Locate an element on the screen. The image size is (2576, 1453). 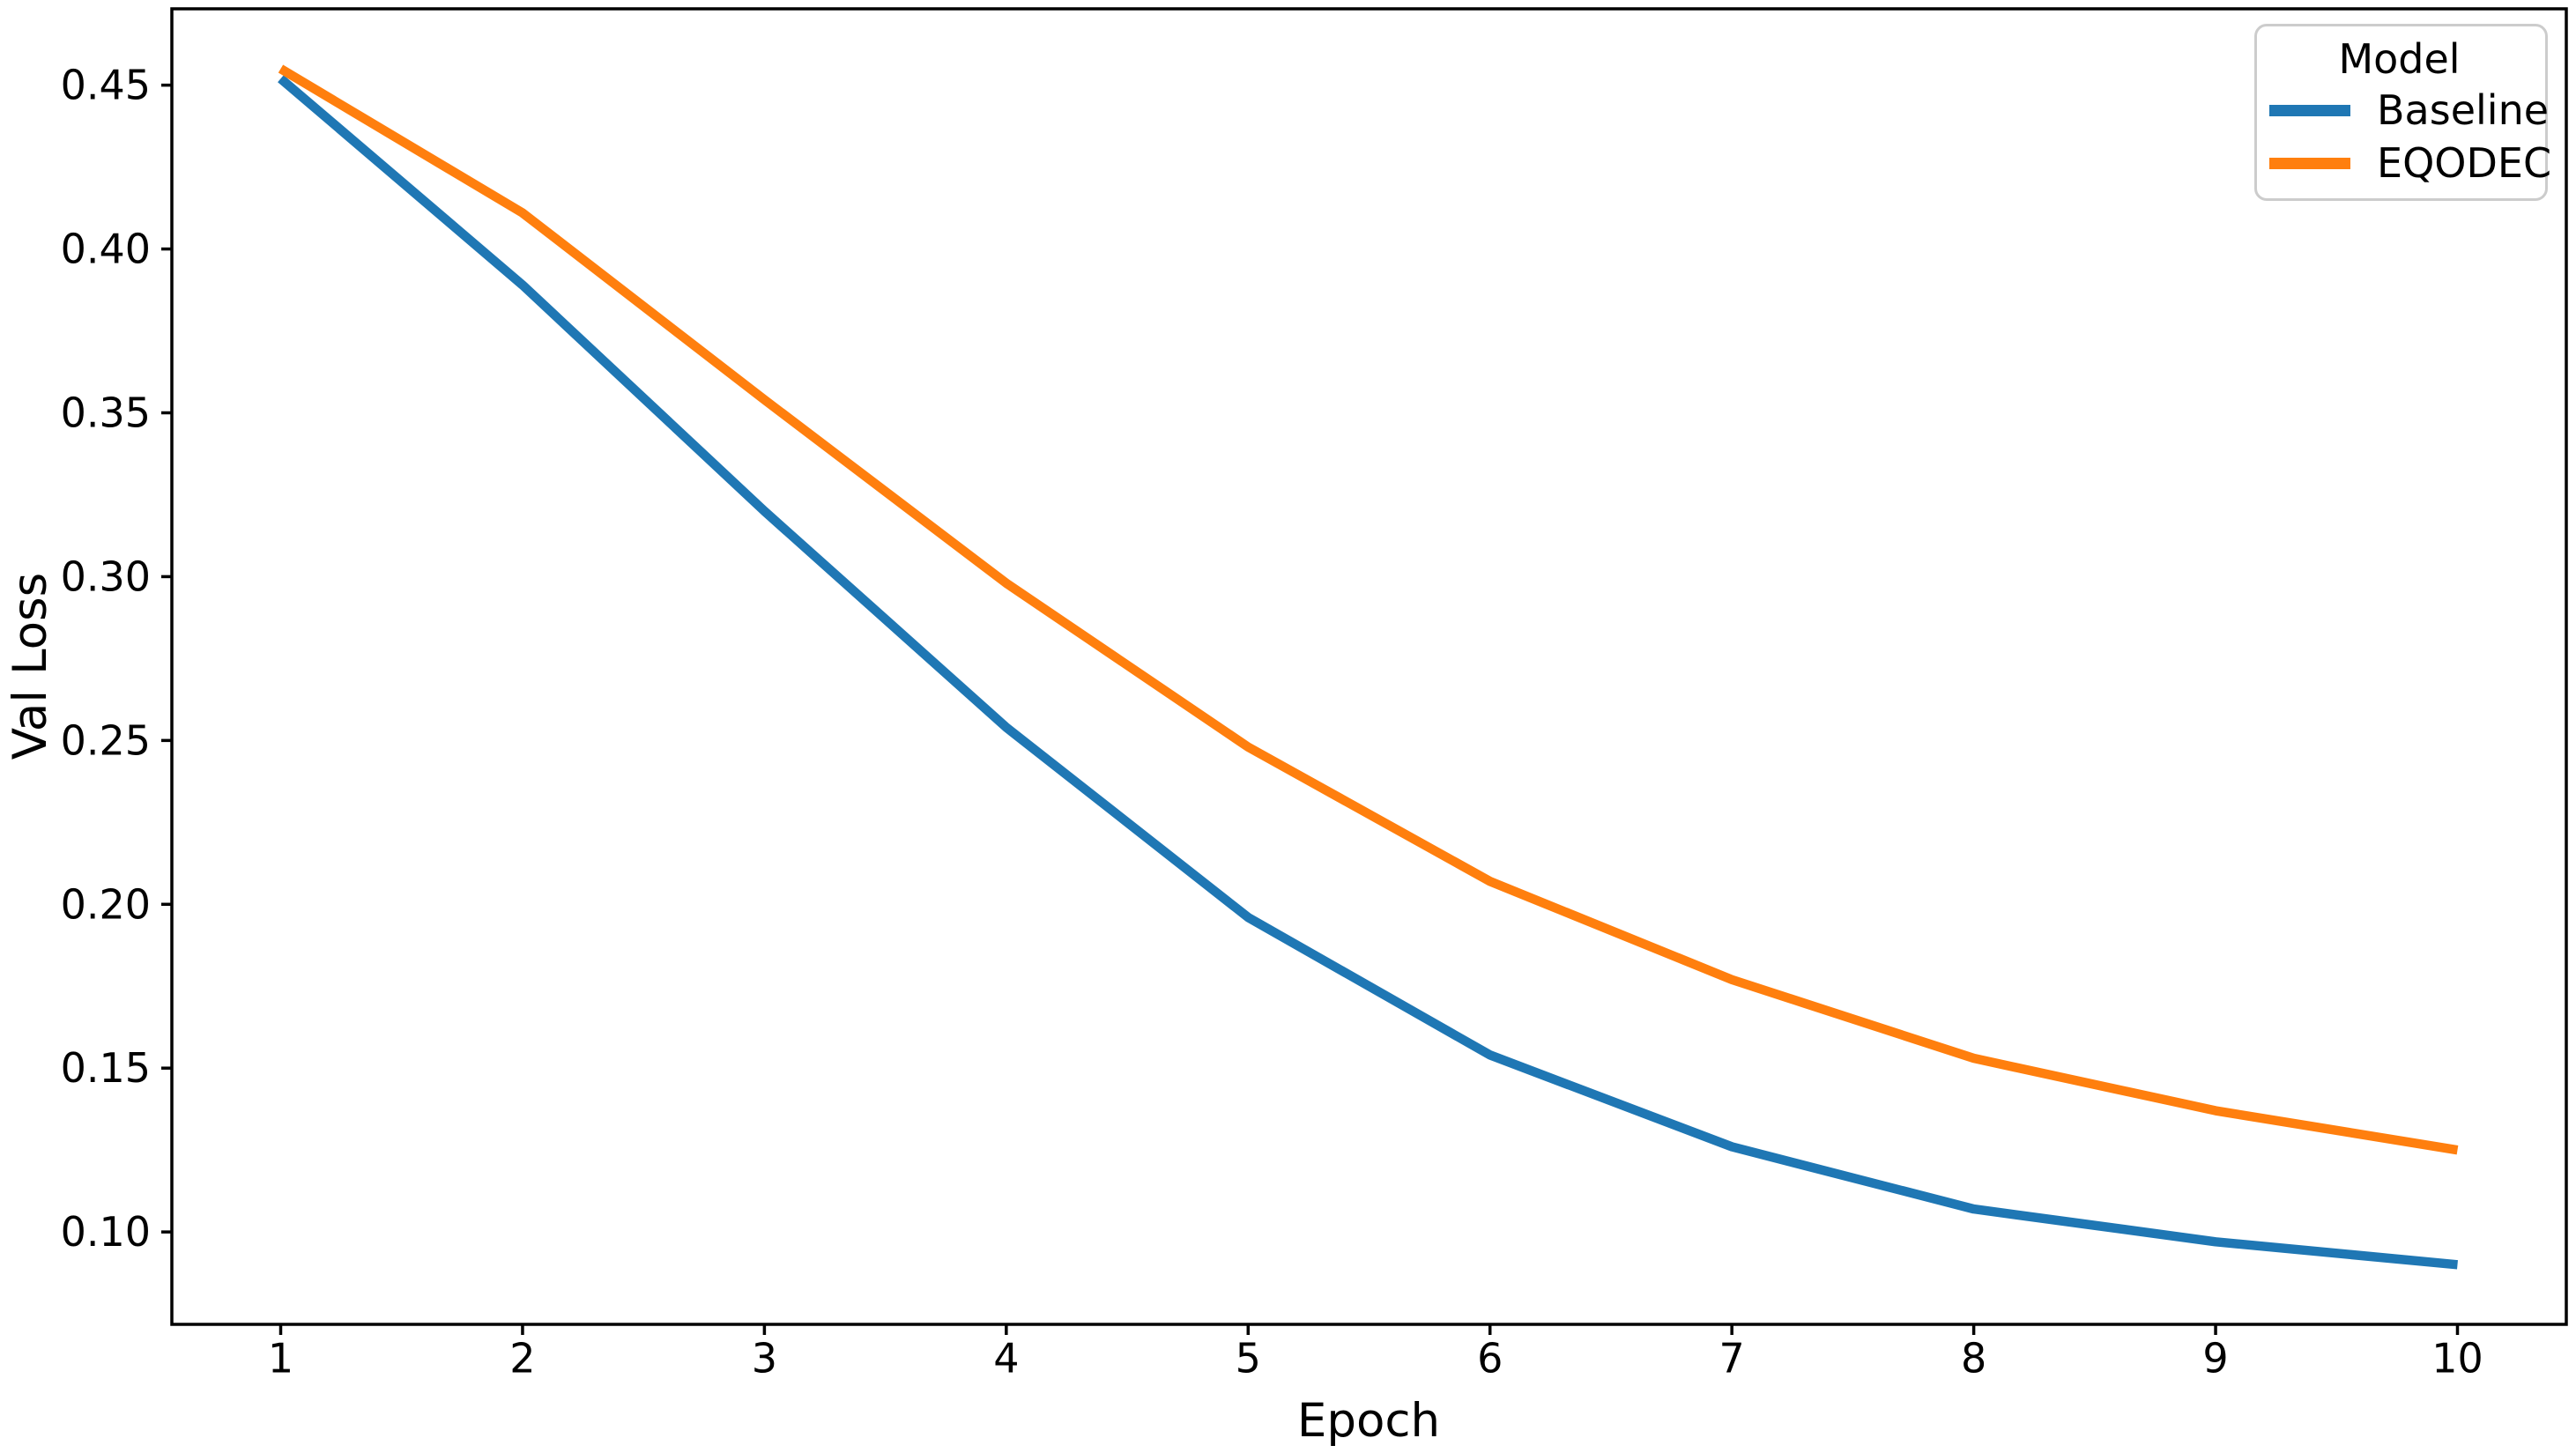
y-tick-label: 0.20 is located at coordinates (106, 904).